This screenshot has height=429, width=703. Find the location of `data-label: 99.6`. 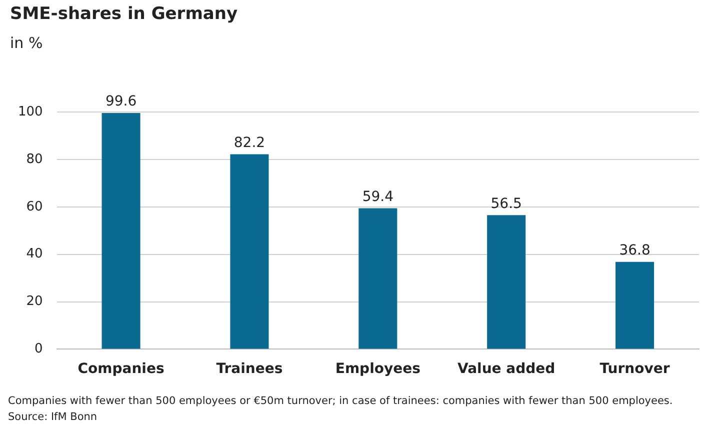

data-label: 99.6 is located at coordinates (121, 102).